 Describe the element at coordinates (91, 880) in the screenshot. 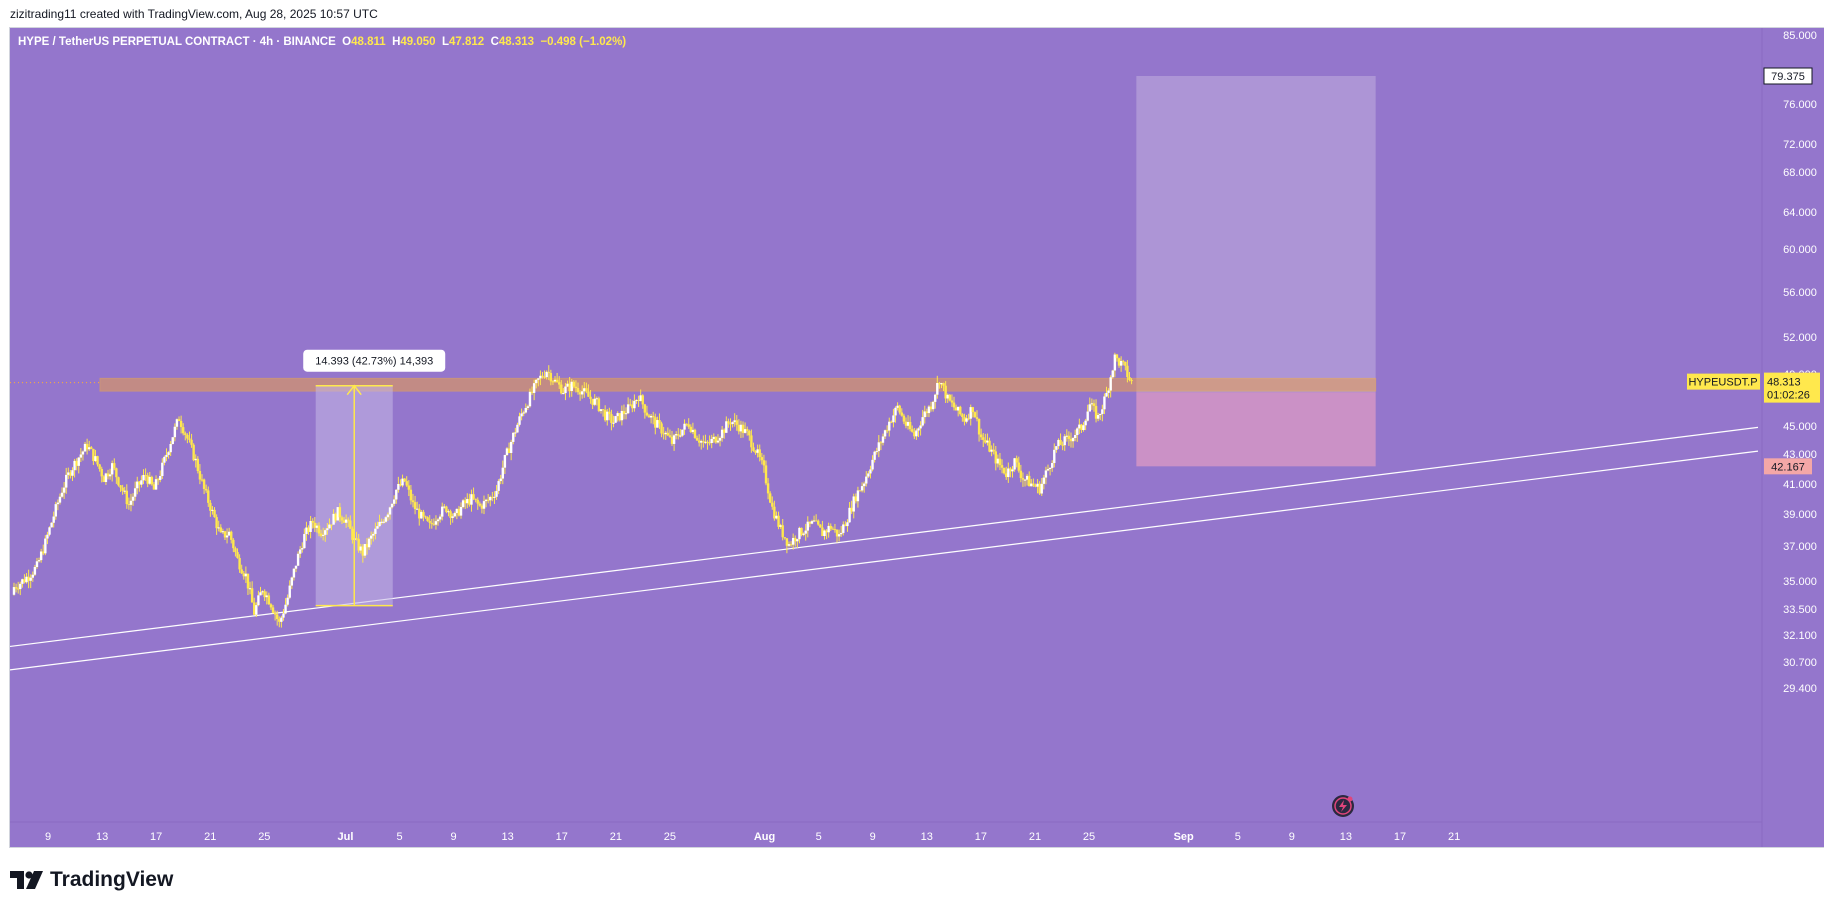

I see `tradingview-logo: TradingView` at that location.